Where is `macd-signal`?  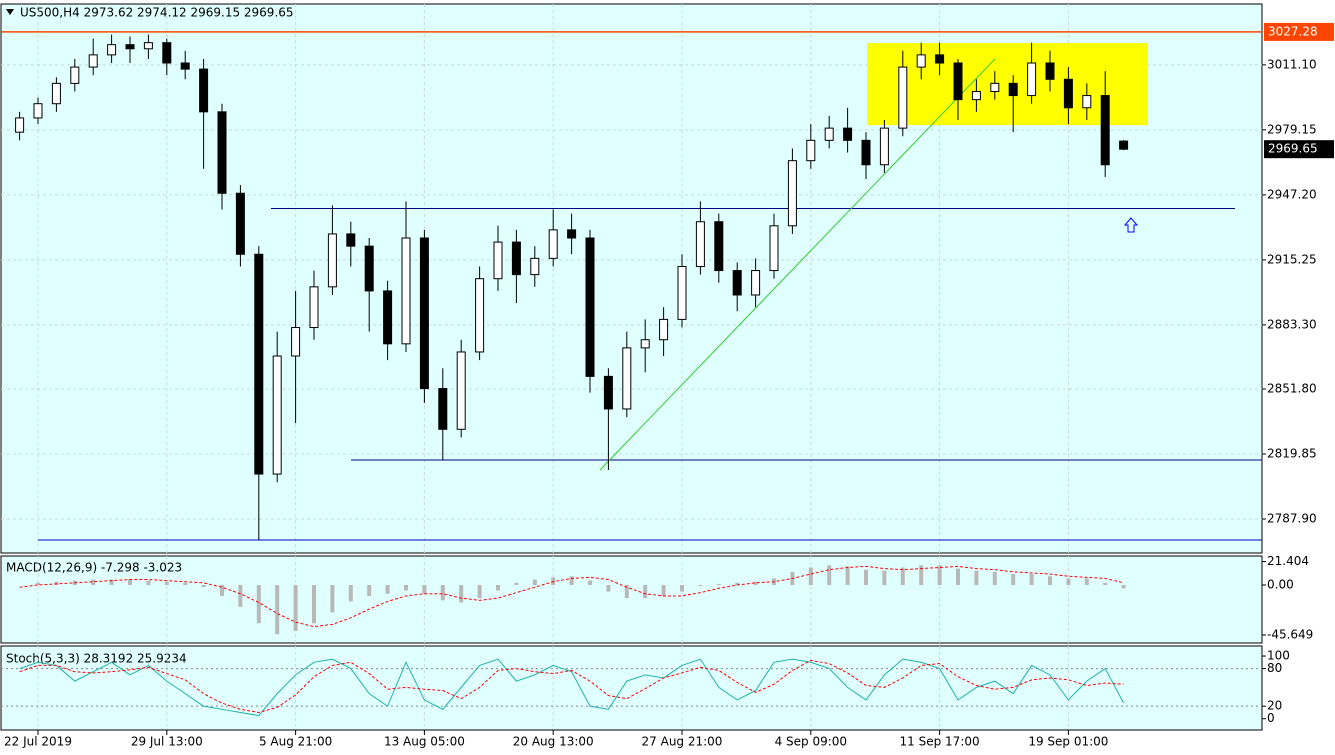 macd-signal is located at coordinates (571, 596).